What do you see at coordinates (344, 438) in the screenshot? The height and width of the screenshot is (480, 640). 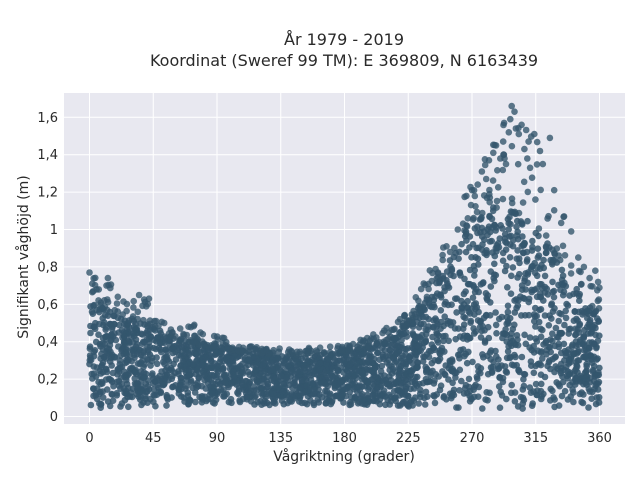 I see `x-tick-label: 180` at bounding box center [344, 438].